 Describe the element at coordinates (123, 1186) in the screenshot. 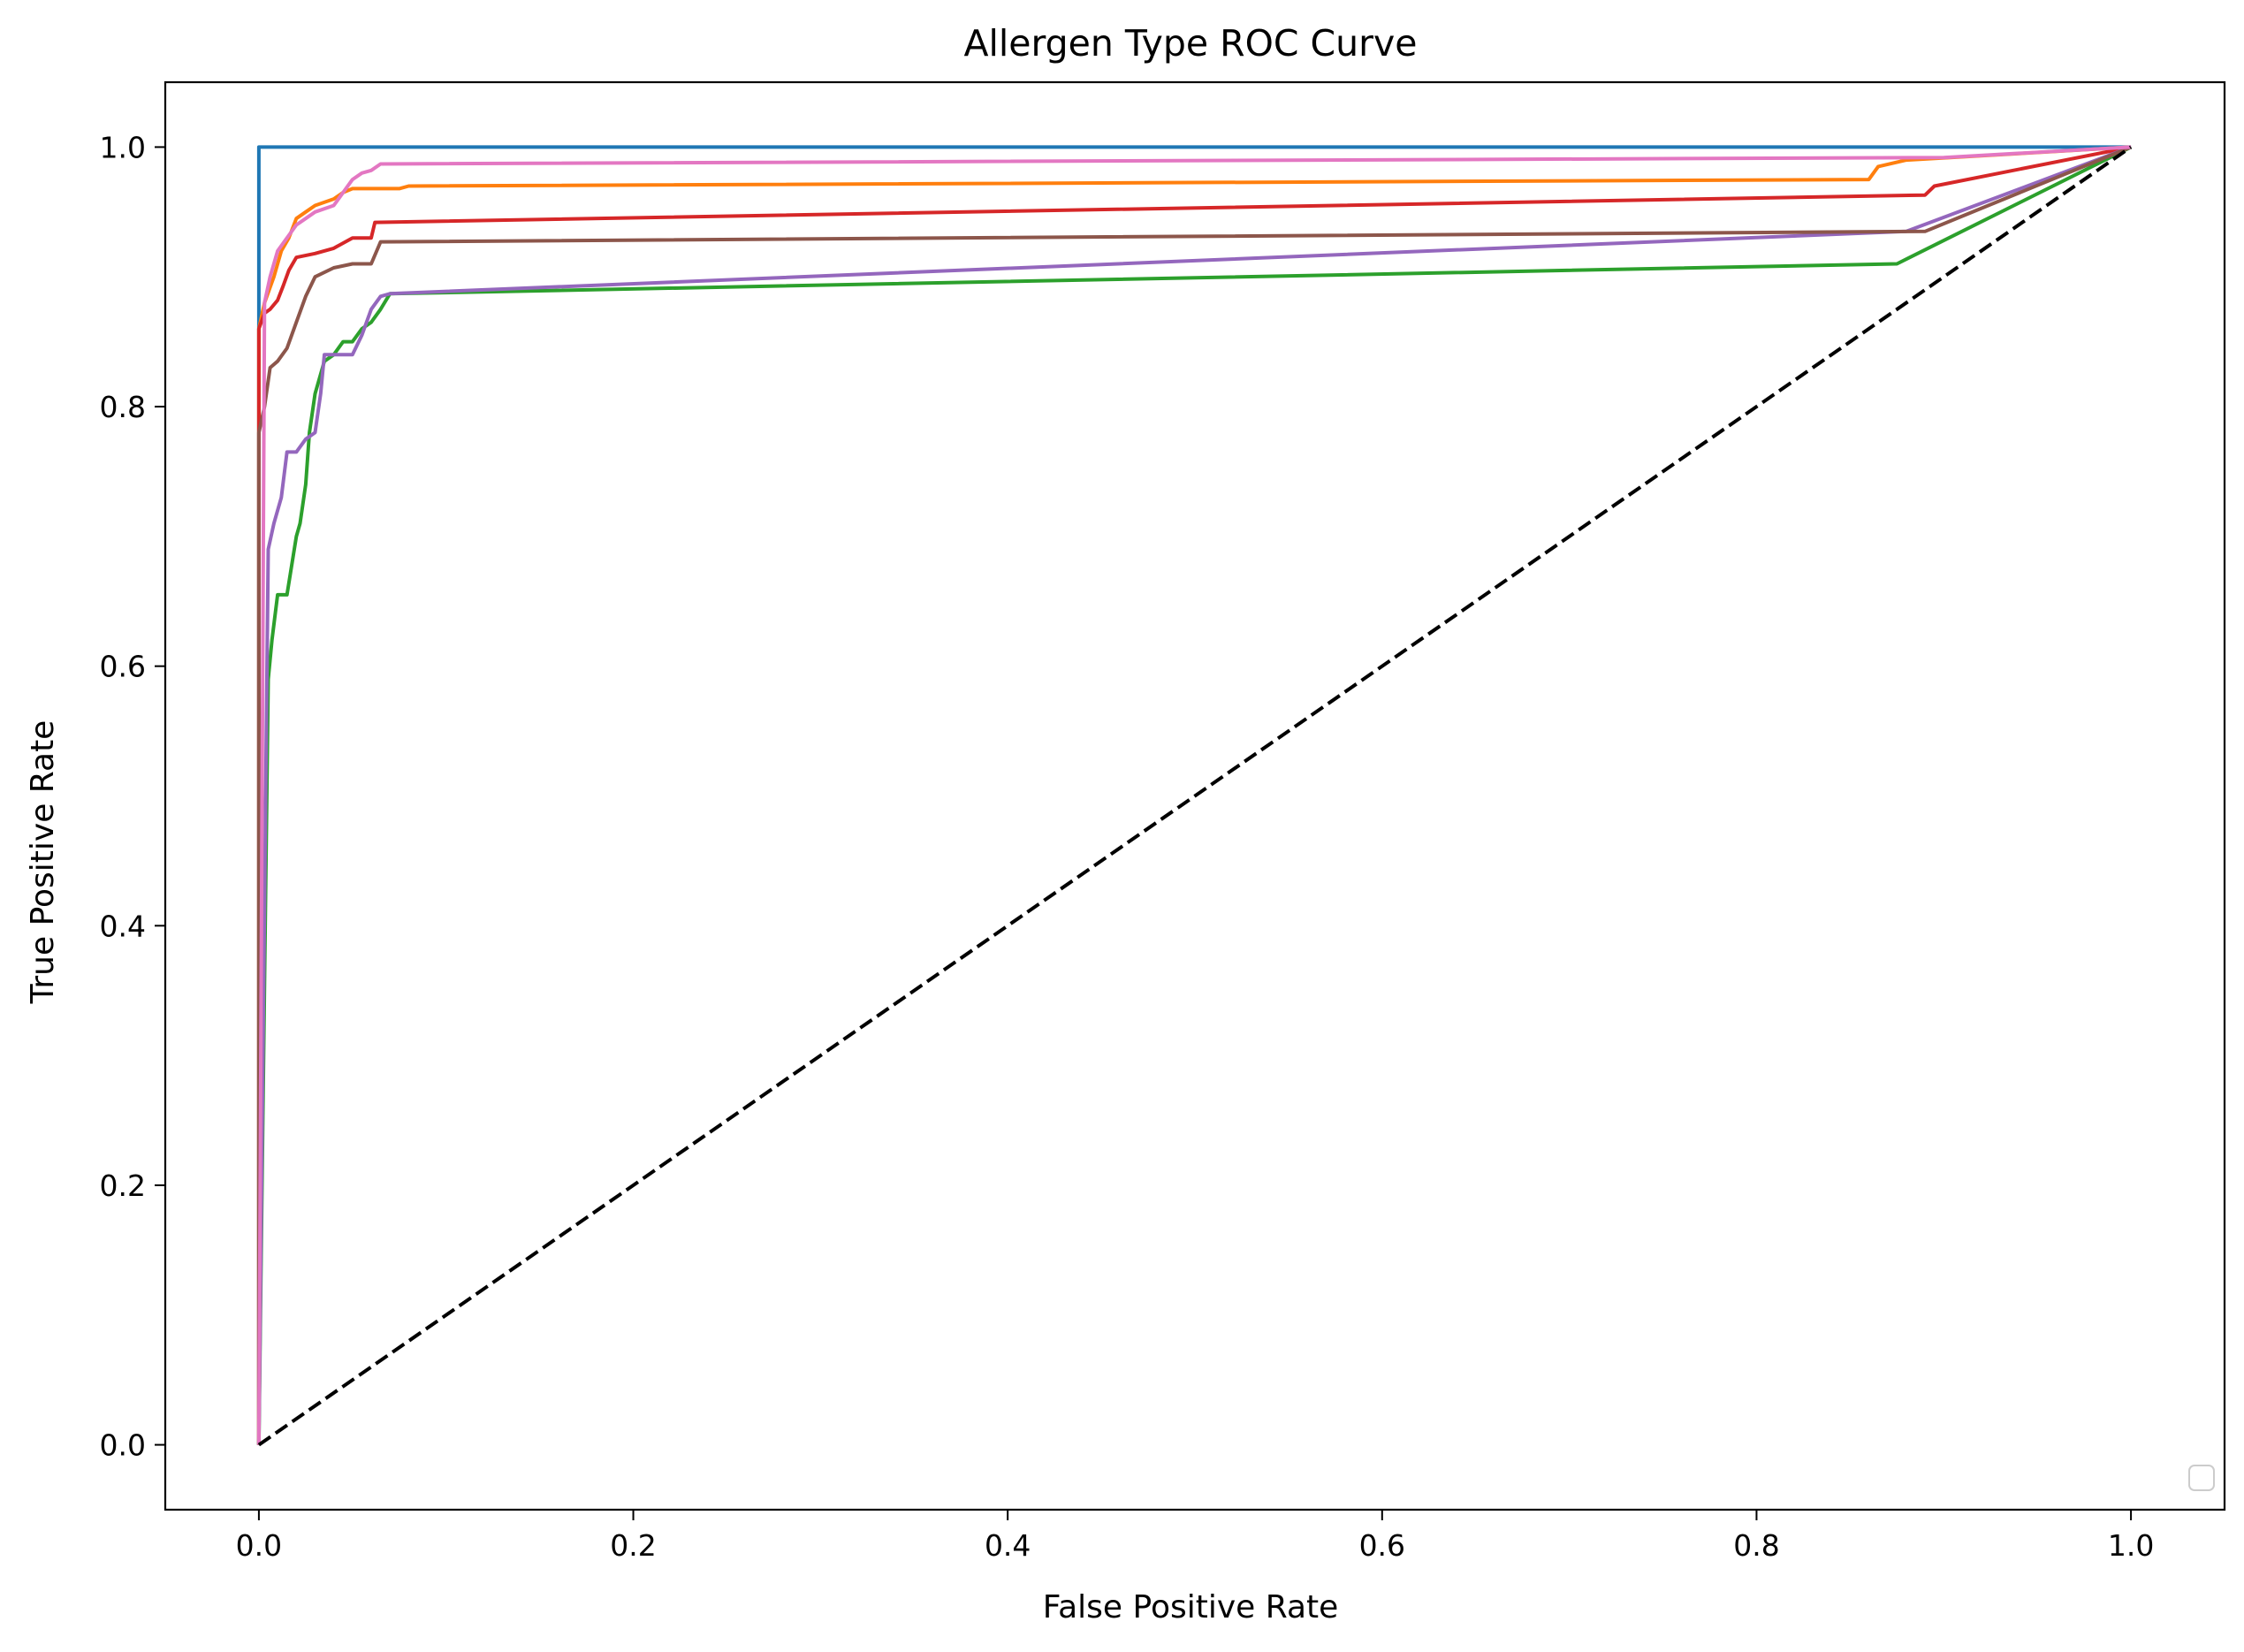

I see `y-tick-label: 0.2` at that location.